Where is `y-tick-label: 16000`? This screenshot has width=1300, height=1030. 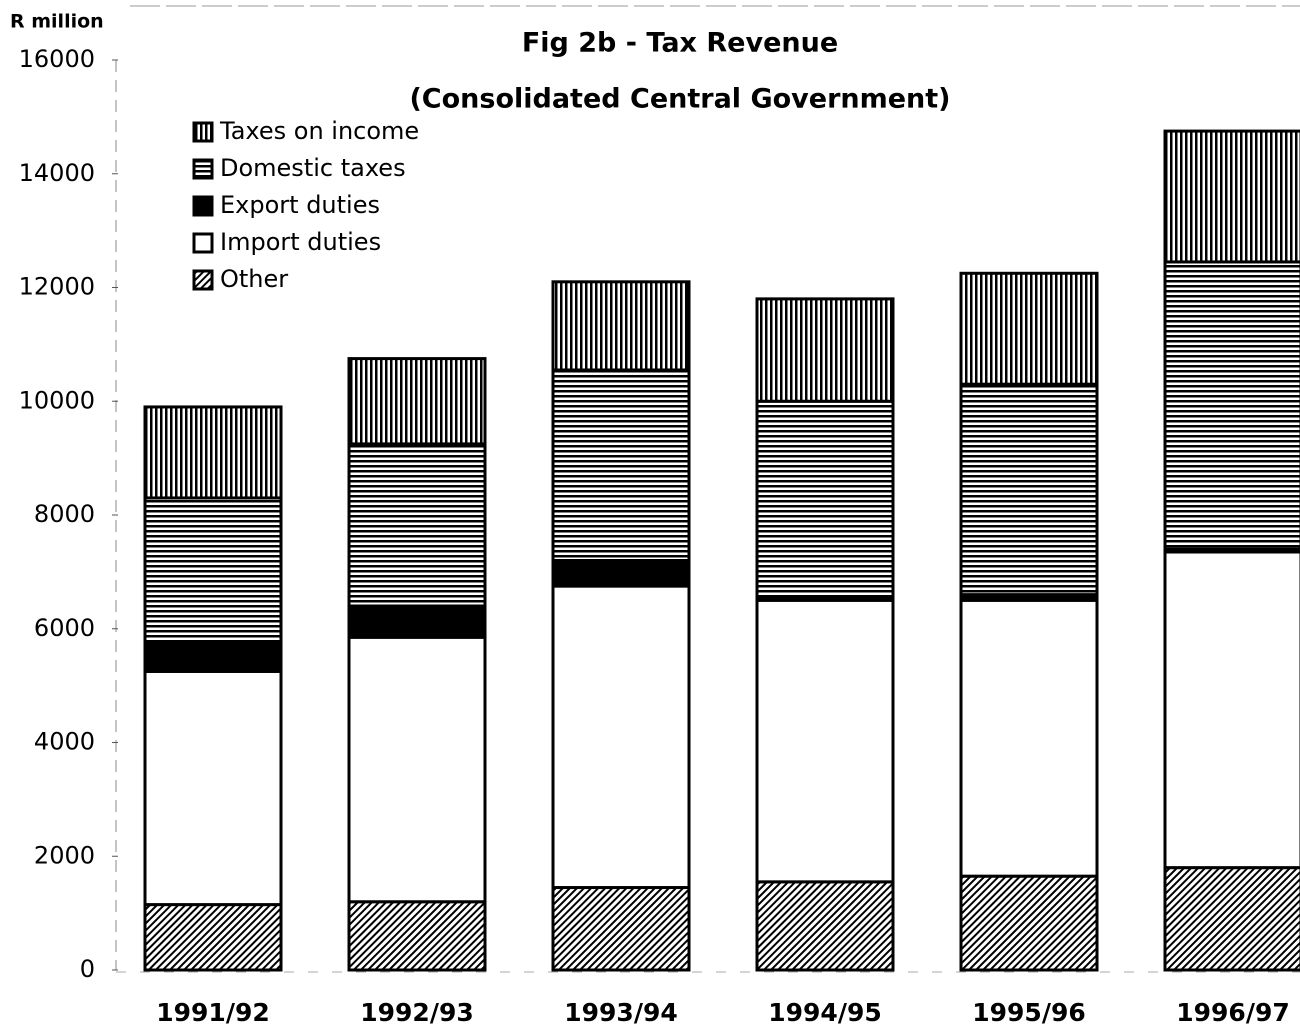
y-tick-label: 16000 is located at coordinates (57, 59).